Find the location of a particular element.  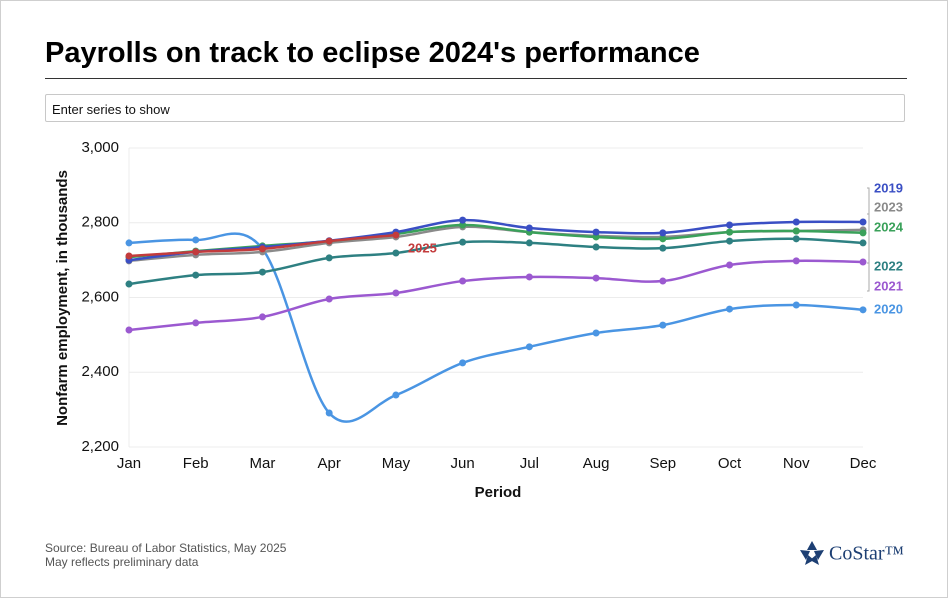

series-label: 2019 is located at coordinates (888, 187).